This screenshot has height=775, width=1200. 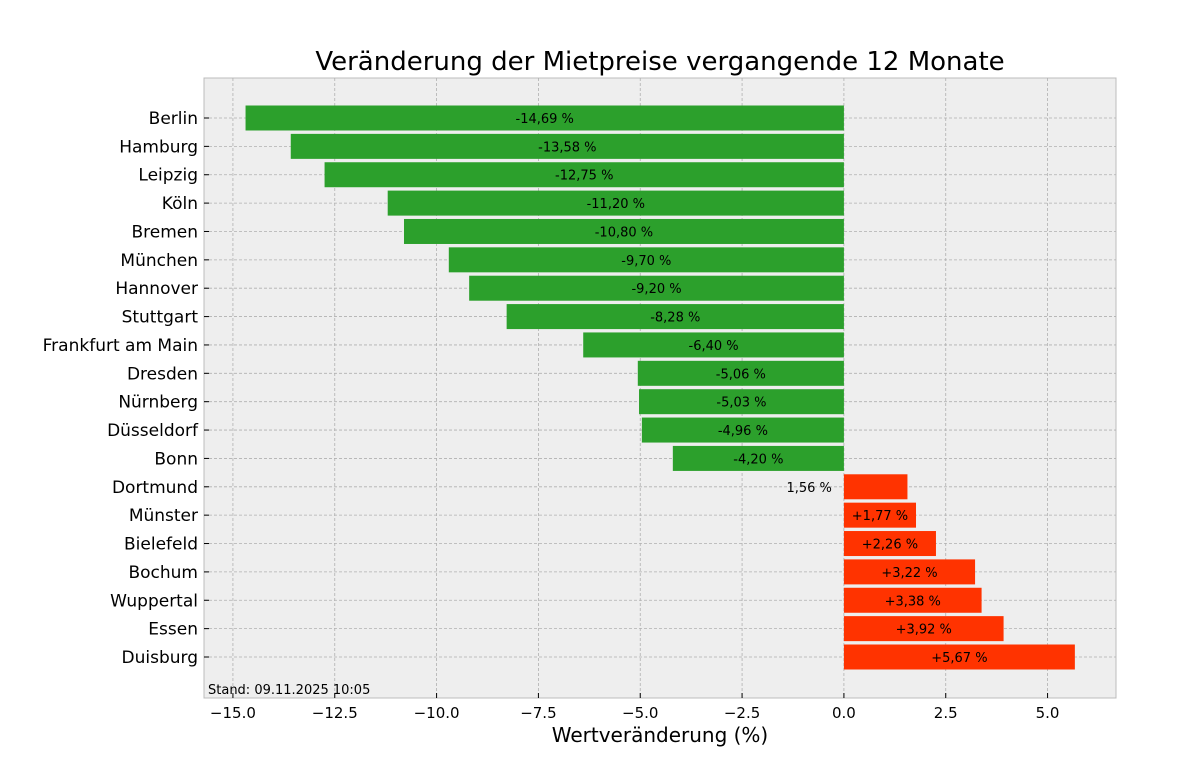 I want to click on data-label: -14,69 %, so click(x=545, y=119).